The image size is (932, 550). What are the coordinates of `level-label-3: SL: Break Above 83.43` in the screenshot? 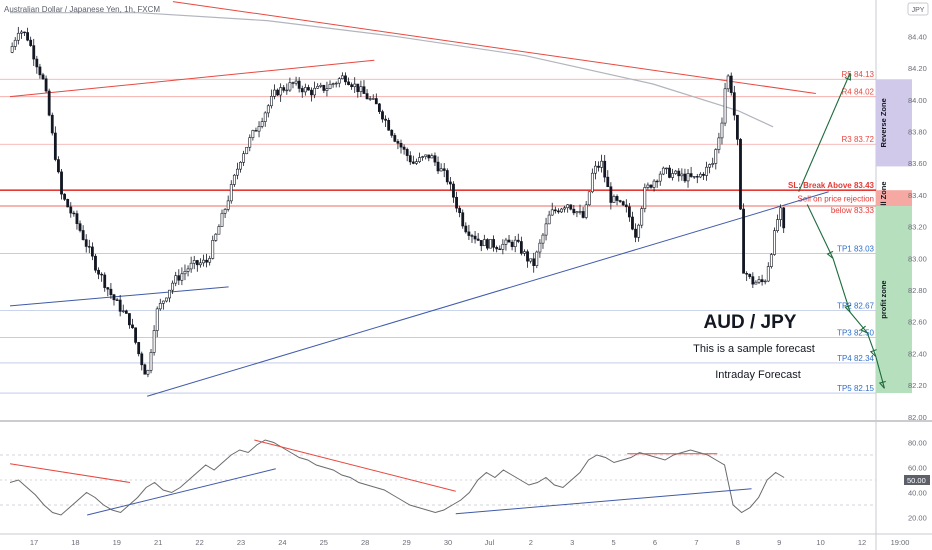 It's located at (831, 185).